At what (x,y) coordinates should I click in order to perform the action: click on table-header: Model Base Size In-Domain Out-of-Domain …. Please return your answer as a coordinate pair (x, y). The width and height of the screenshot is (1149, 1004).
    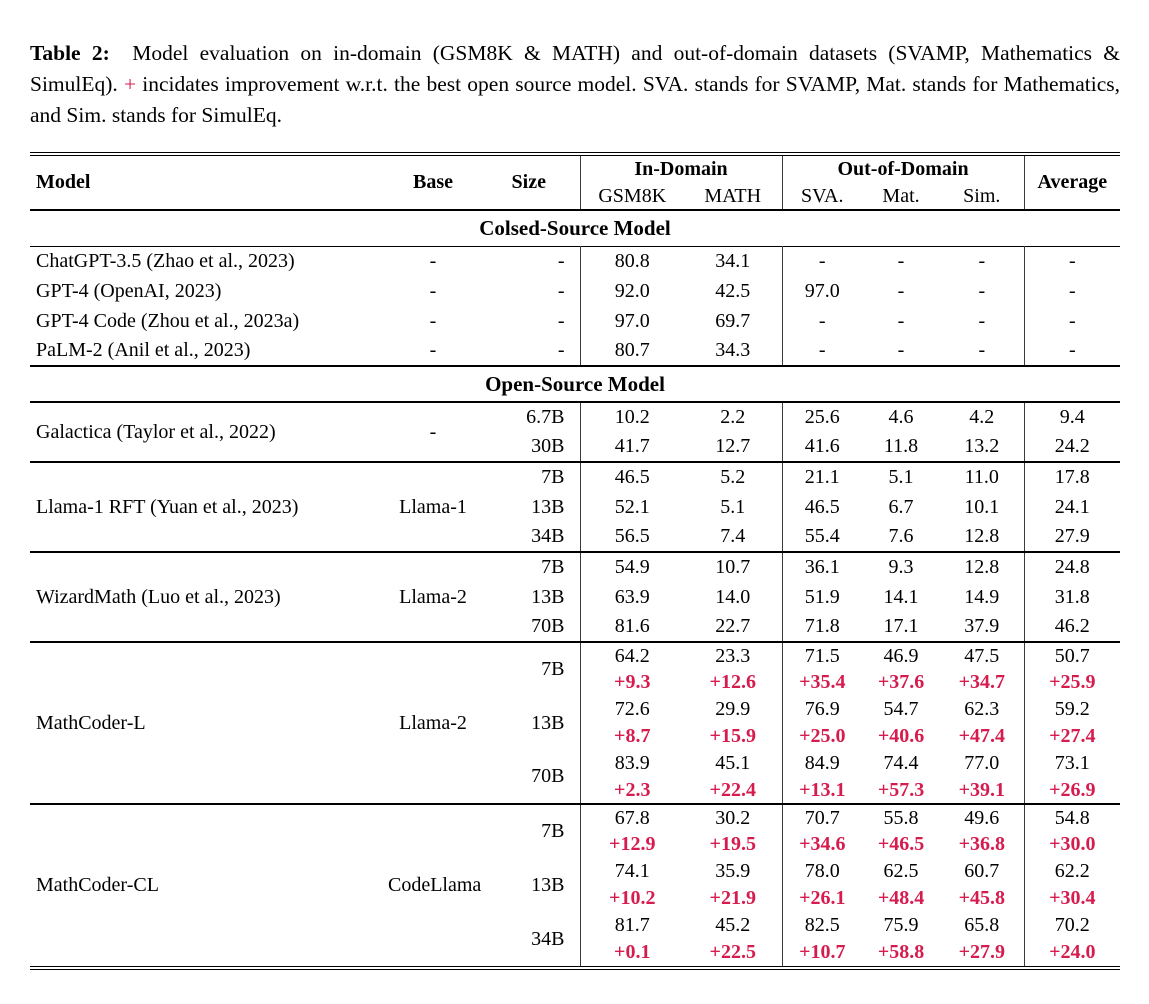
    Looking at the image, I should click on (575, 183).